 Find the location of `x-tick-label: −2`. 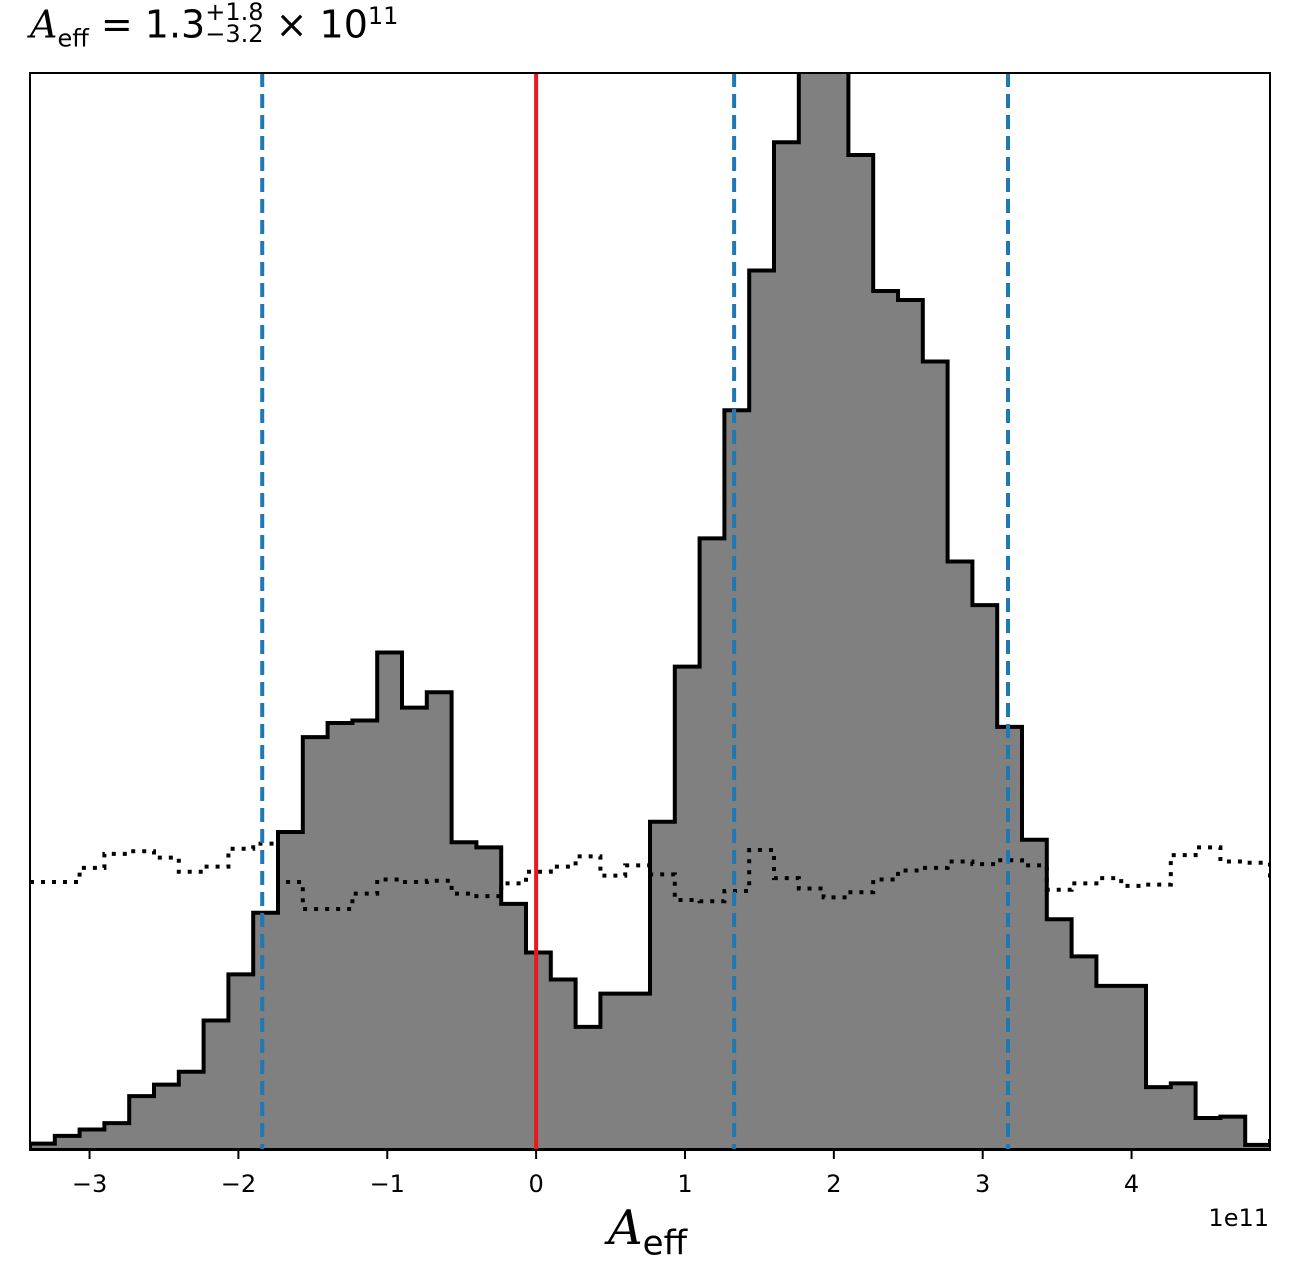

x-tick-label: −2 is located at coordinates (238, 1184).